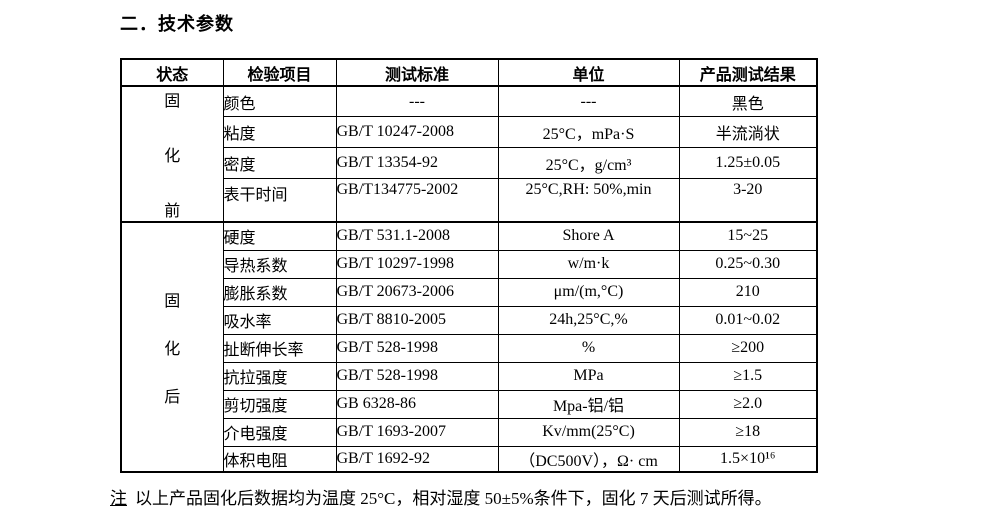 The width and height of the screenshot is (992, 513). What do you see at coordinates (748, 132) in the screenshot?
I see `cell-result: 半流淌状` at bounding box center [748, 132].